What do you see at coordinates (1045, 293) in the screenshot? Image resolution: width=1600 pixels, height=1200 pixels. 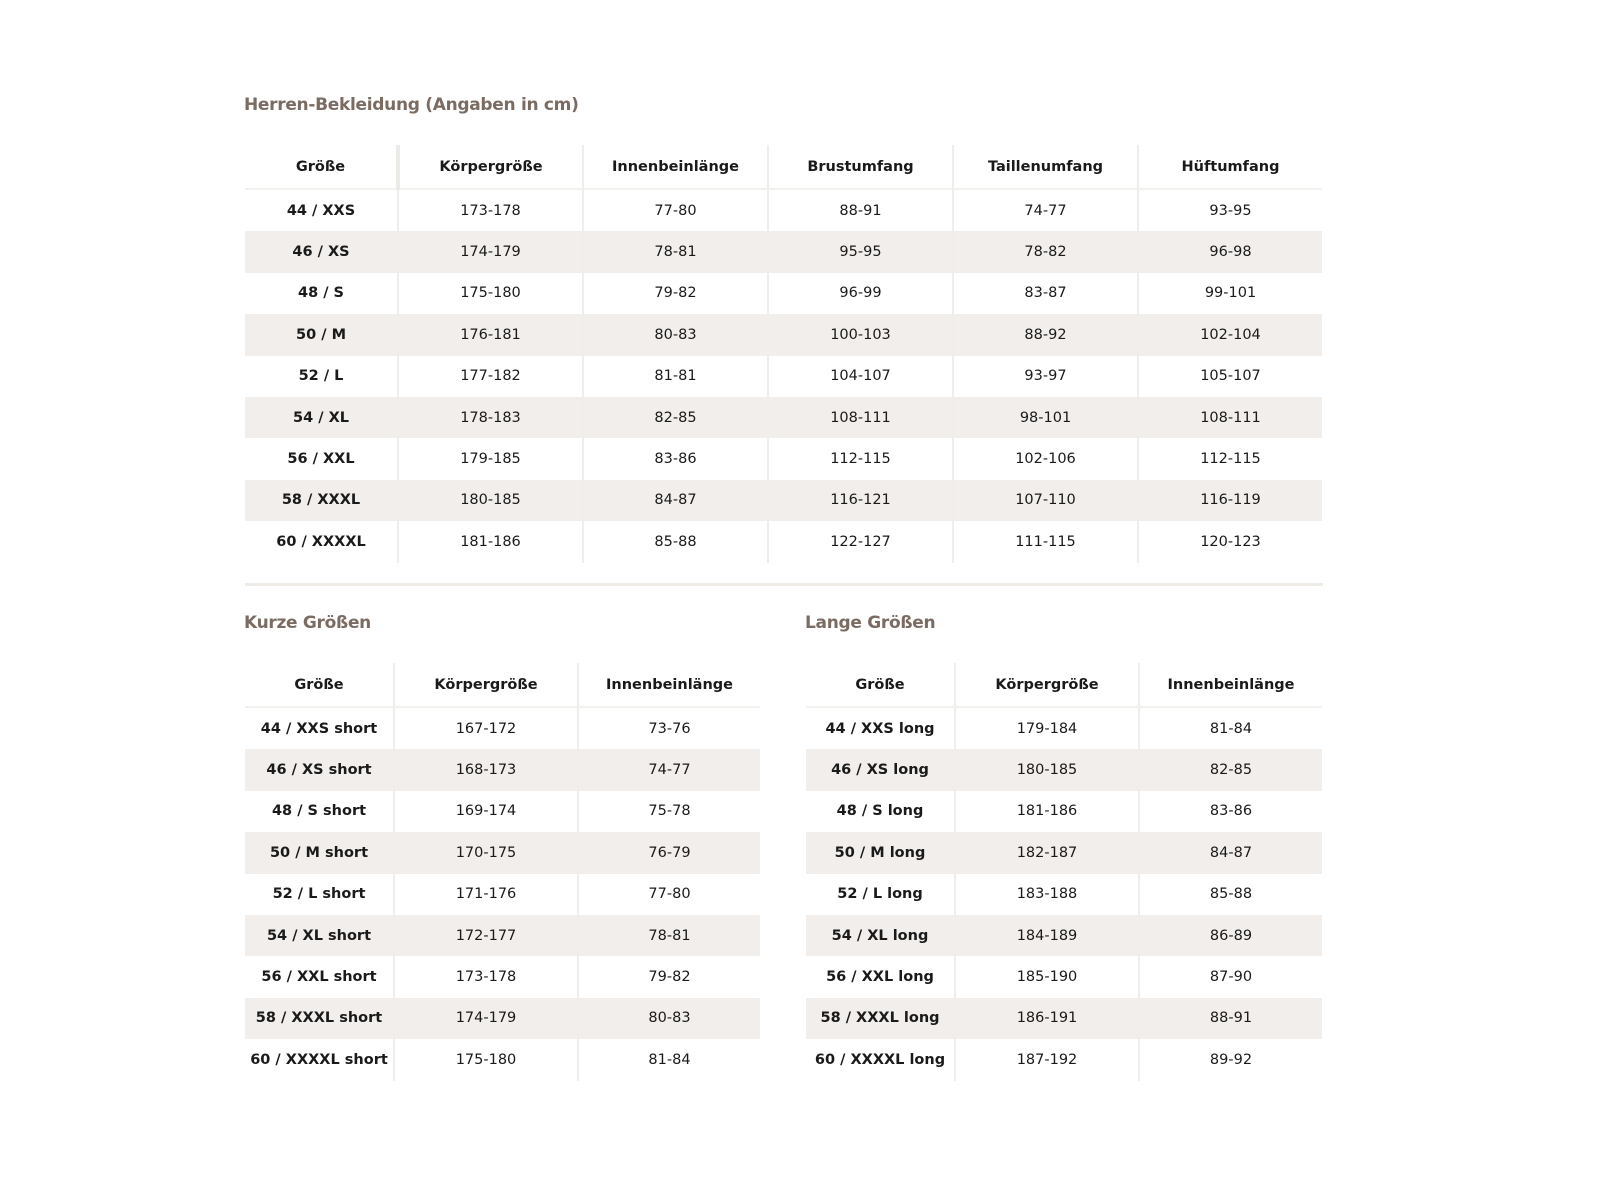 I see `measurement-cell: 83-87` at bounding box center [1045, 293].